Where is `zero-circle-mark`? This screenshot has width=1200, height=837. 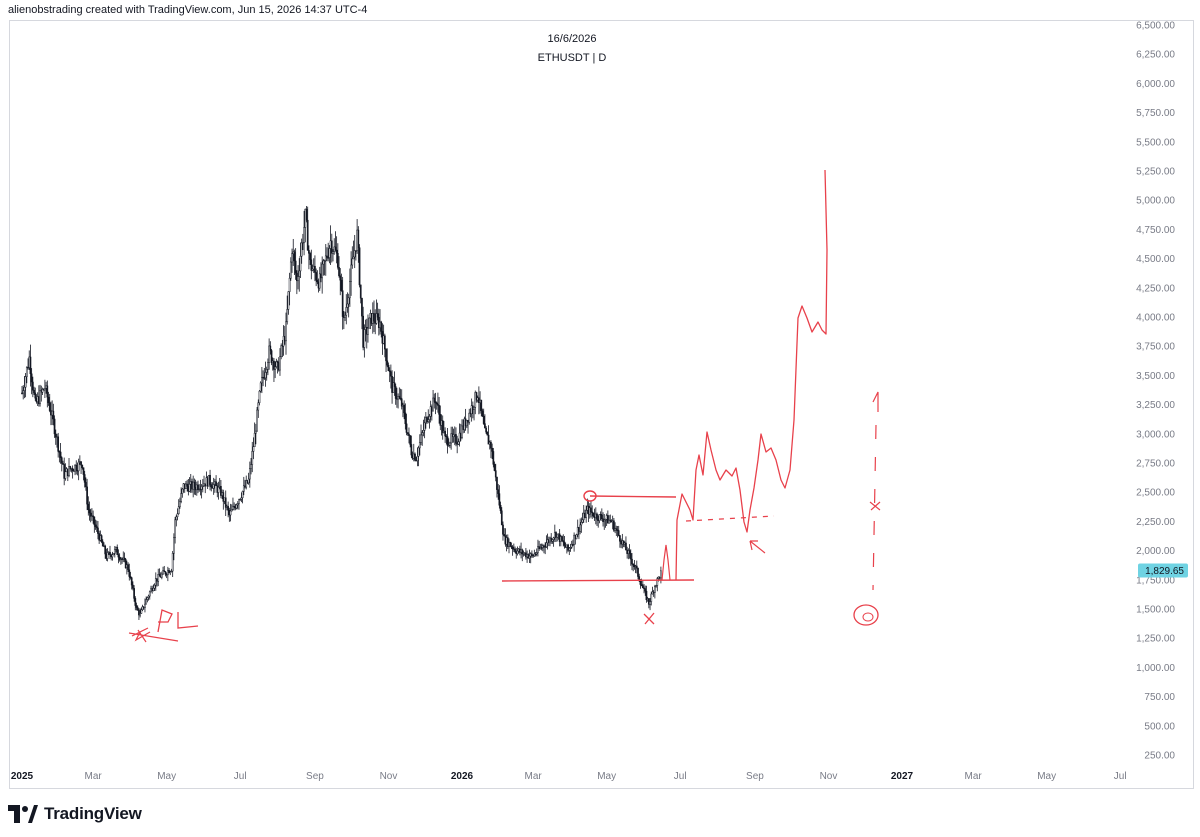
zero-circle-mark is located at coordinates (866, 615).